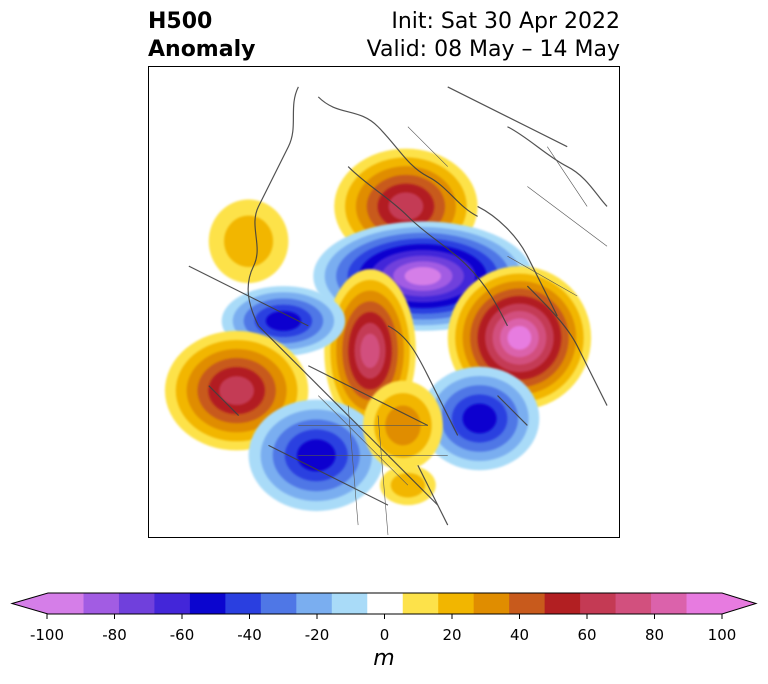 The width and height of the screenshot is (768, 684). Describe the element at coordinates (202, 49) in the screenshot. I see `title-anomaly: Anomaly` at that location.